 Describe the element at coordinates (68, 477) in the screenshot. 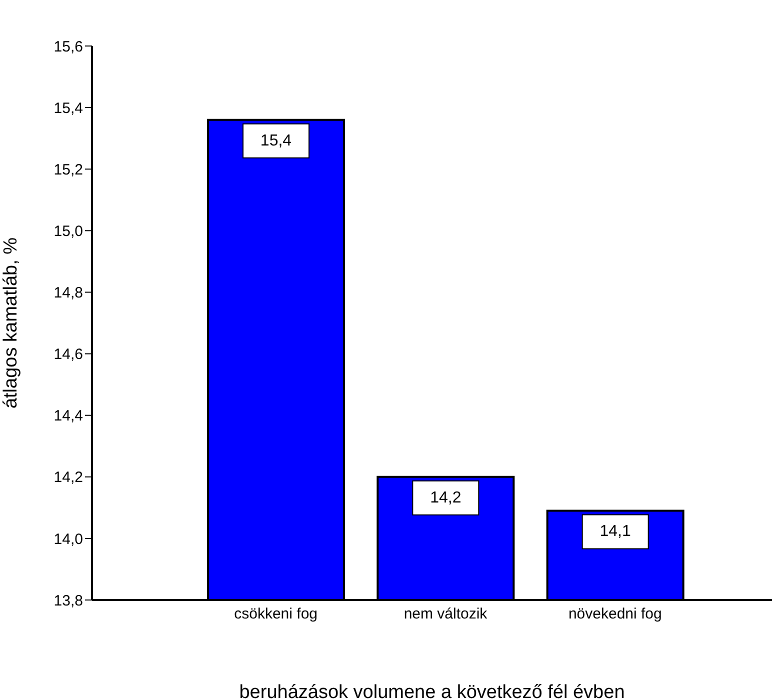

I see `y-tick-label: 14,2` at that location.